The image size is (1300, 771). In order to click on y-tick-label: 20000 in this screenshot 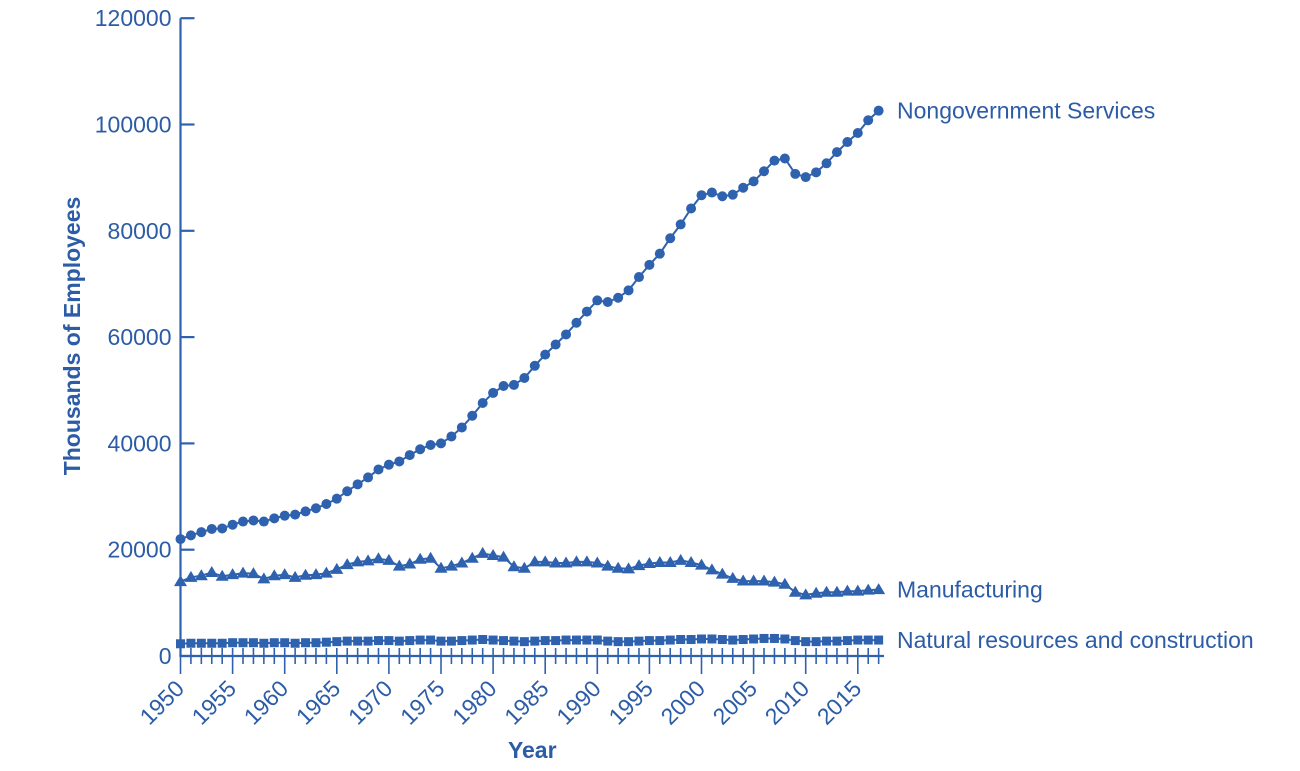, I will do `click(140, 550)`.